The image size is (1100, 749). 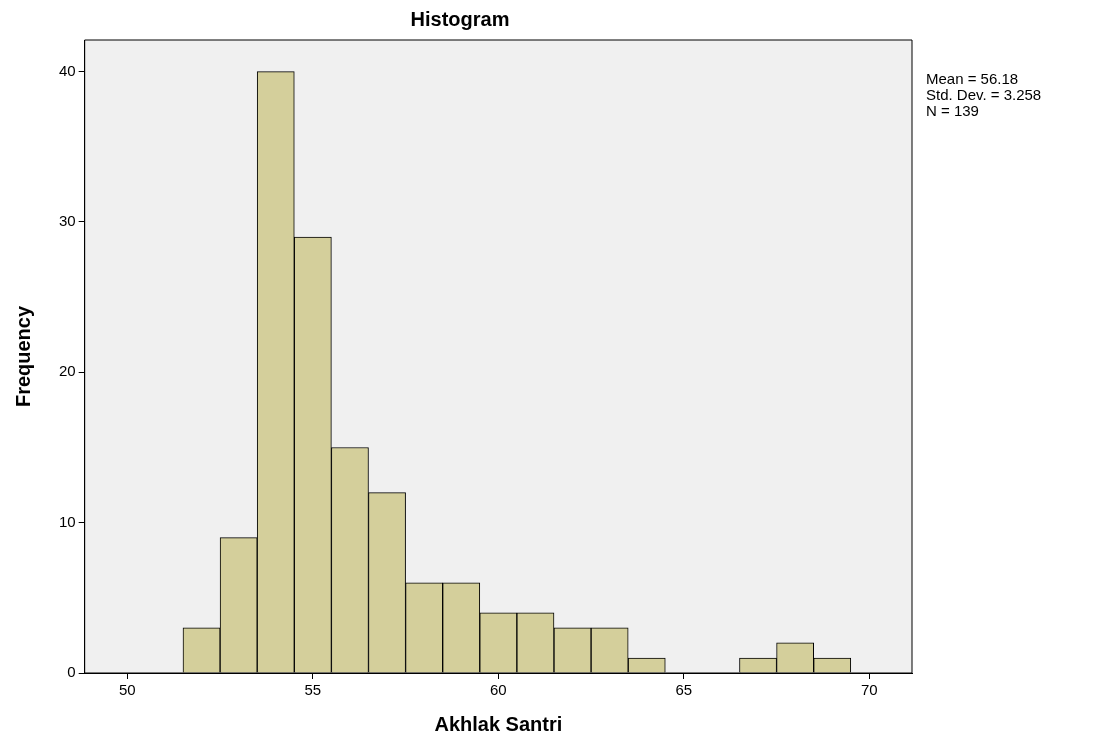 What do you see at coordinates (684, 690) in the screenshot?
I see `x-tick-label: 65` at bounding box center [684, 690].